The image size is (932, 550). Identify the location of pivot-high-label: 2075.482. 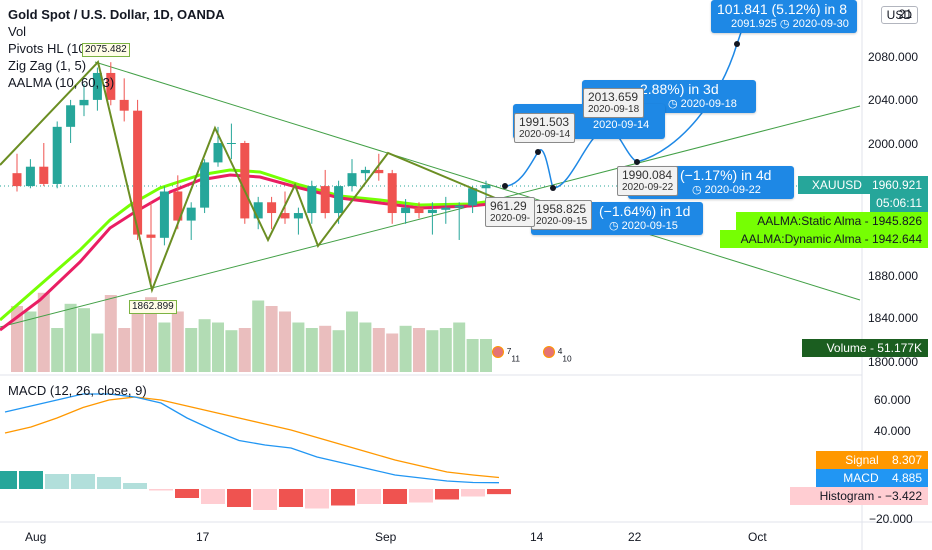
(106, 50).